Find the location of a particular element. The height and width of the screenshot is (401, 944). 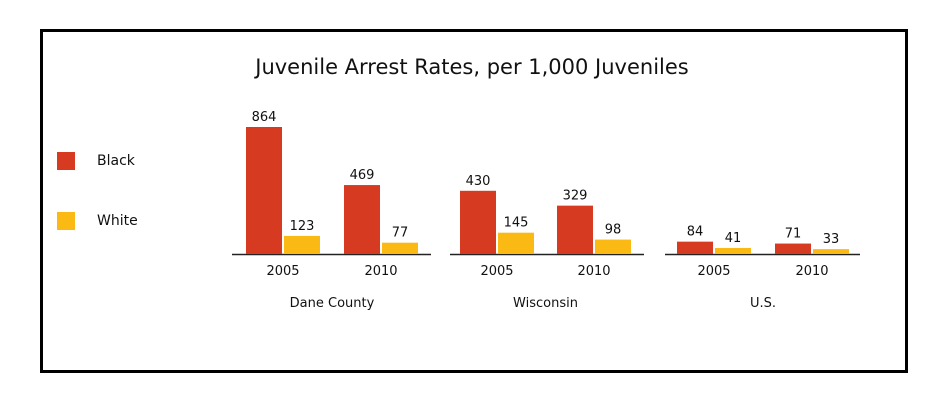

tick-label-wisconsin-2005: 2005 is located at coordinates (496, 271).